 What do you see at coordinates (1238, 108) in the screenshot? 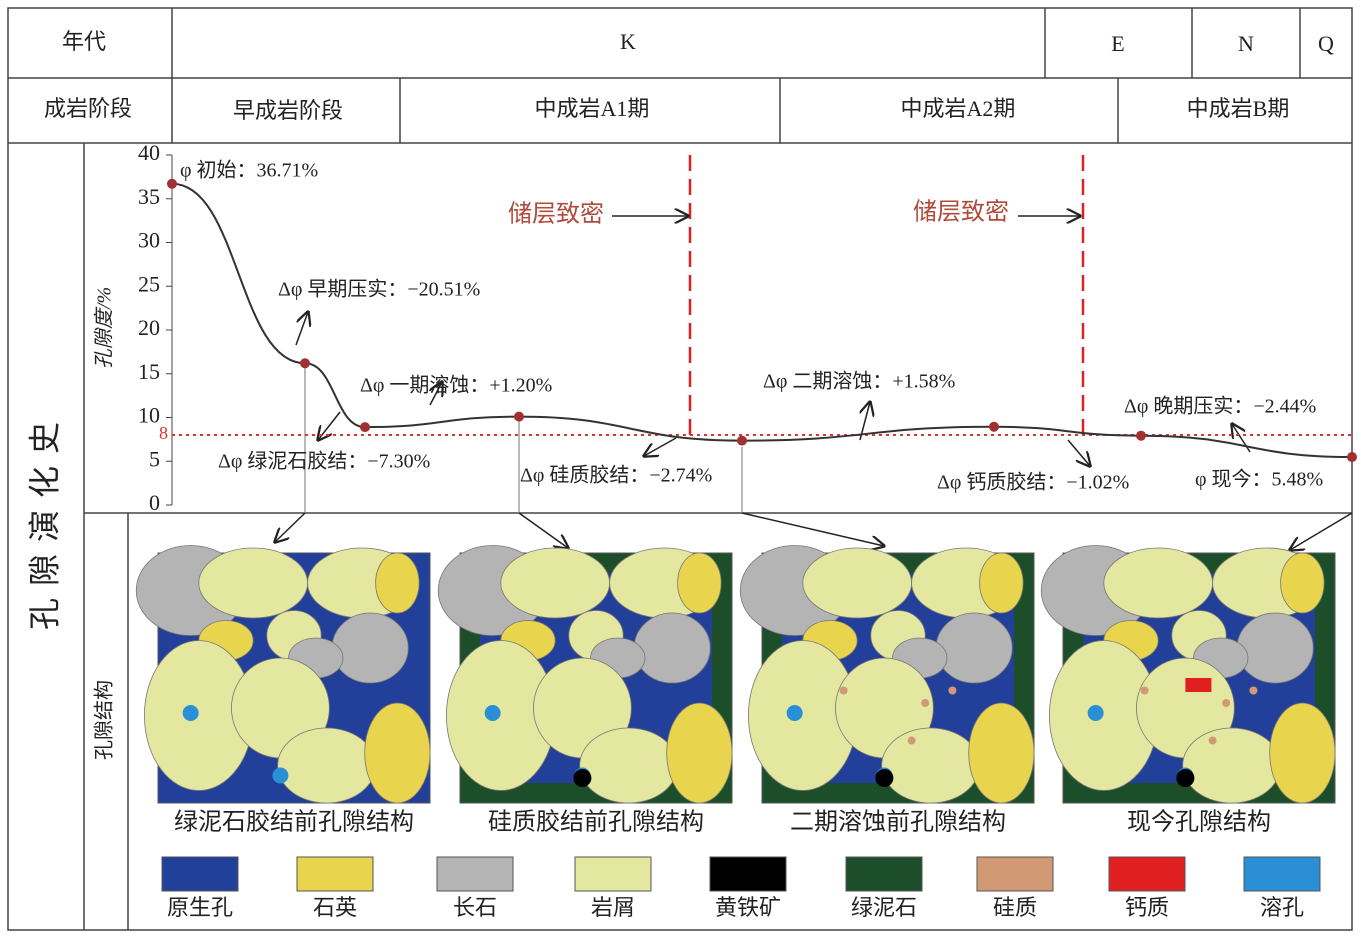
I see `header-cell: 中成岩B期` at bounding box center [1238, 108].